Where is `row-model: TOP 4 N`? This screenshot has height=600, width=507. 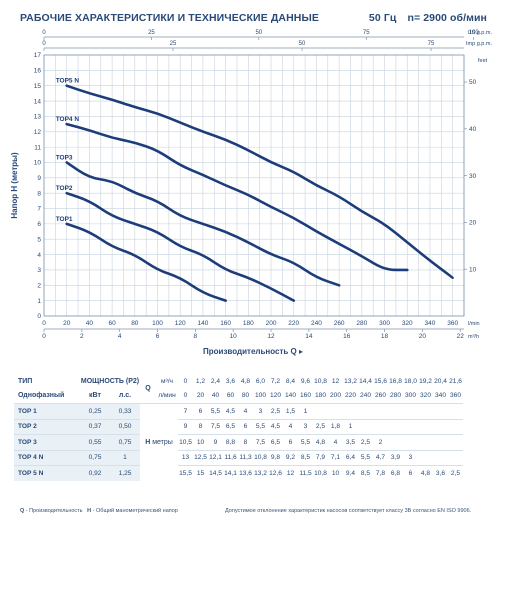
row-model: TOP 4 N is located at coordinates (47, 457).